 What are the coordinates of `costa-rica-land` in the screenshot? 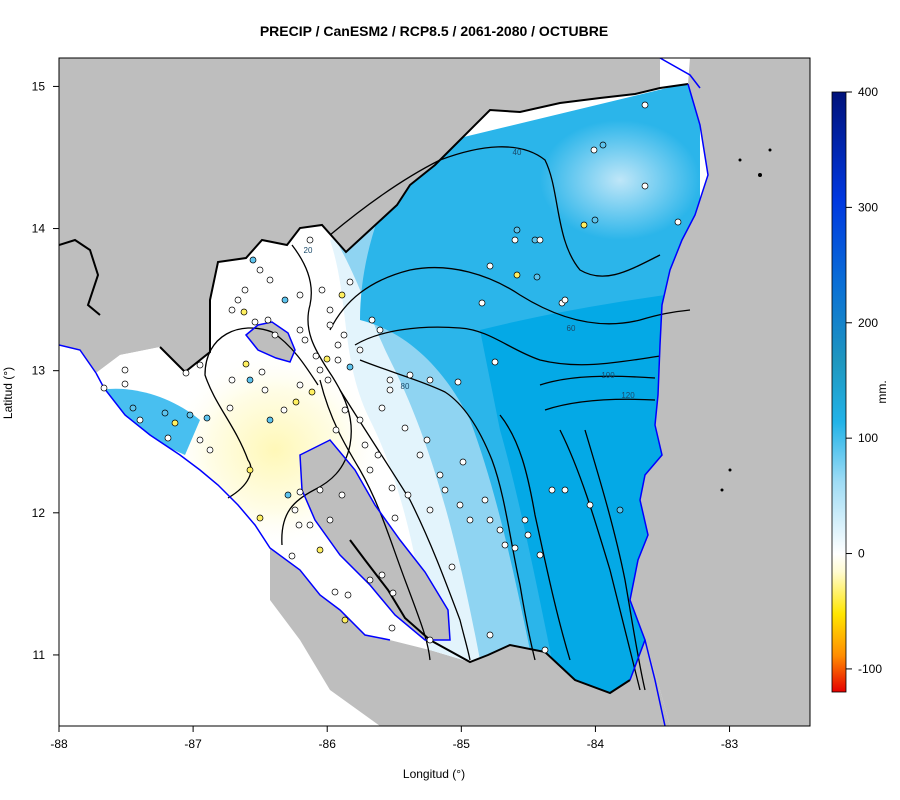 It's located at (470, 637).